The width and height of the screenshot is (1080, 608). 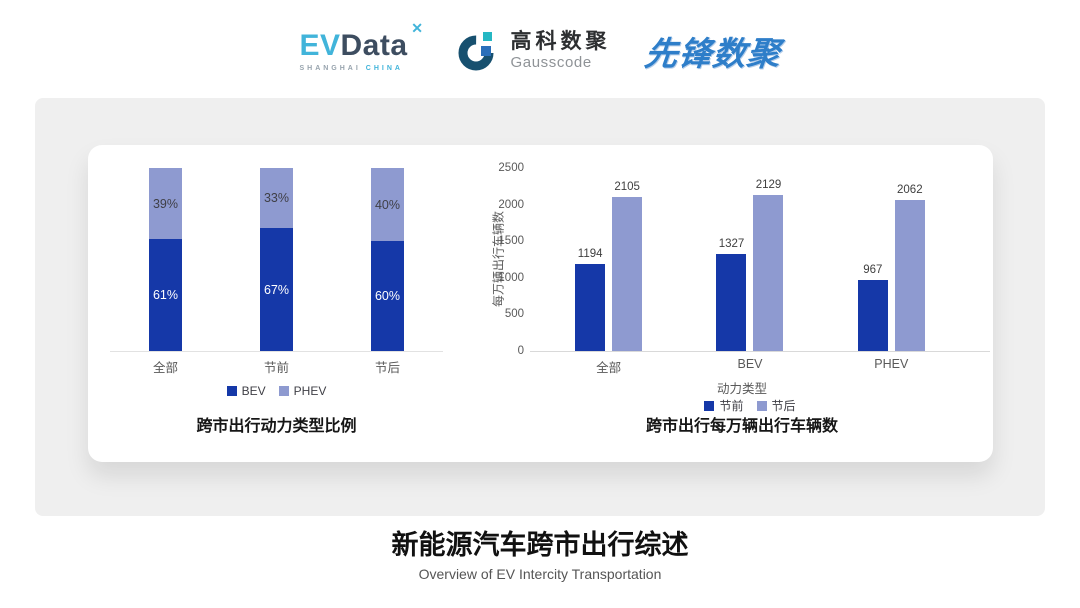 I want to click on grouped-bar: 967, so click(x=872, y=307).